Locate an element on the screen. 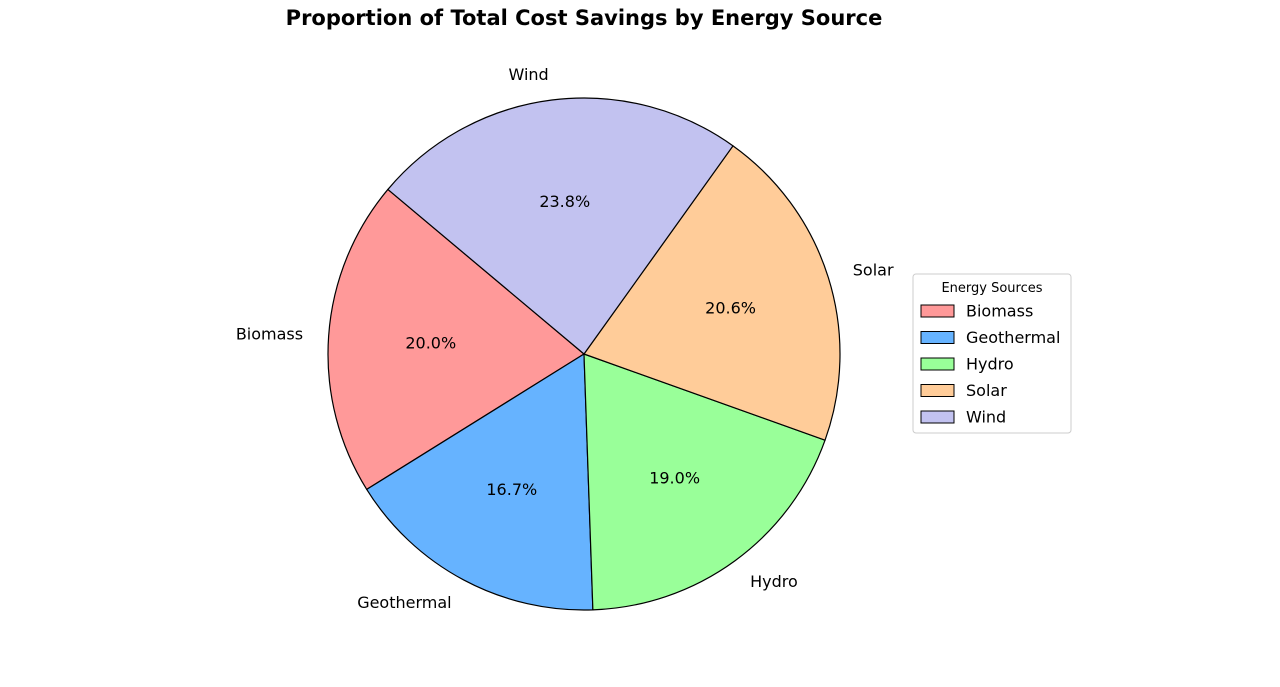 The width and height of the screenshot is (1280, 687). pie-slice-biomass is located at coordinates (456, 339).